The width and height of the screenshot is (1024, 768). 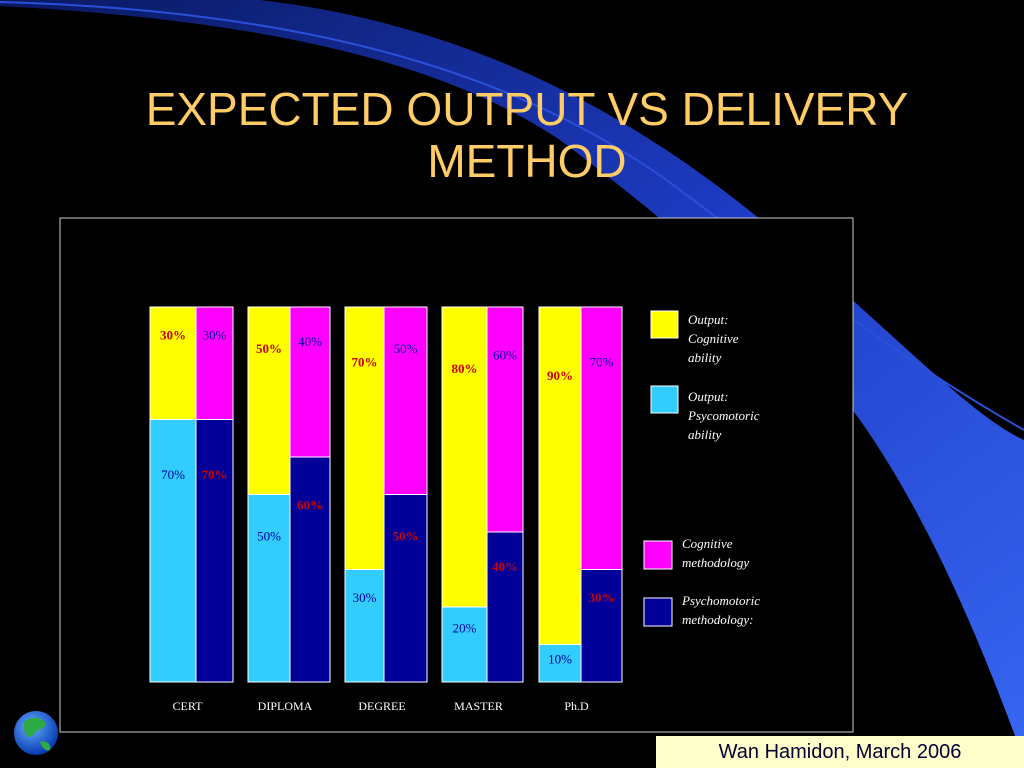 What do you see at coordinates (720, 600) in the screenshot?
I see `legend-label: Psychomotoric` at bounding box center [720, 600].